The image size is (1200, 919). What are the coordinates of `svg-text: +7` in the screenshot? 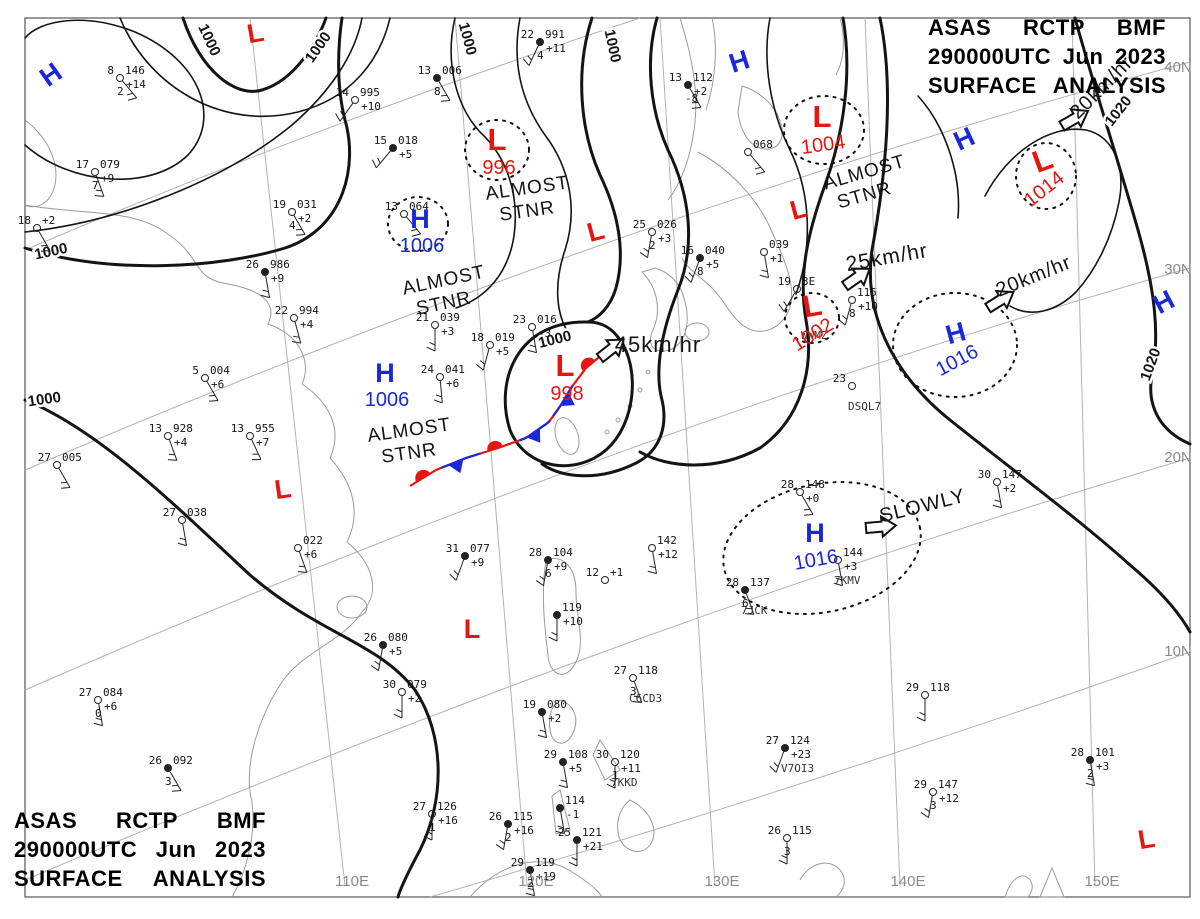 It's located at (262, 442).